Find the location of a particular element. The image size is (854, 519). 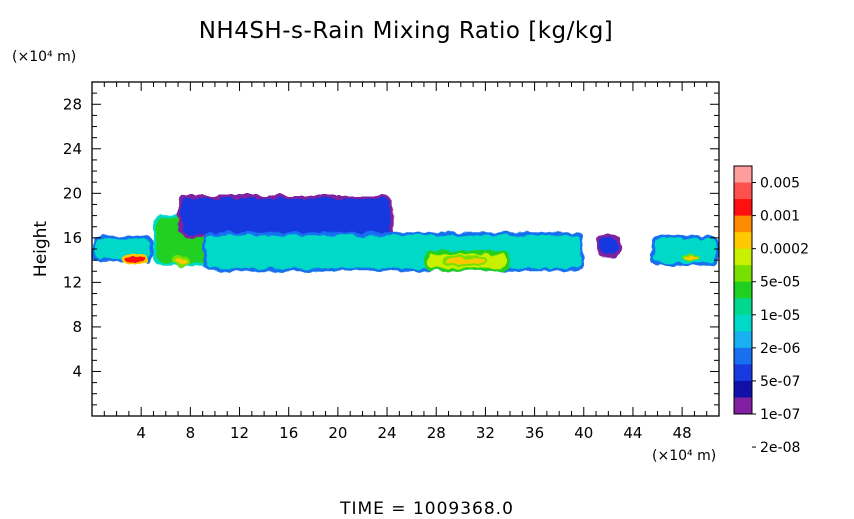

colorbar-level-label: 0.005 is located at coordinates (780, 184).